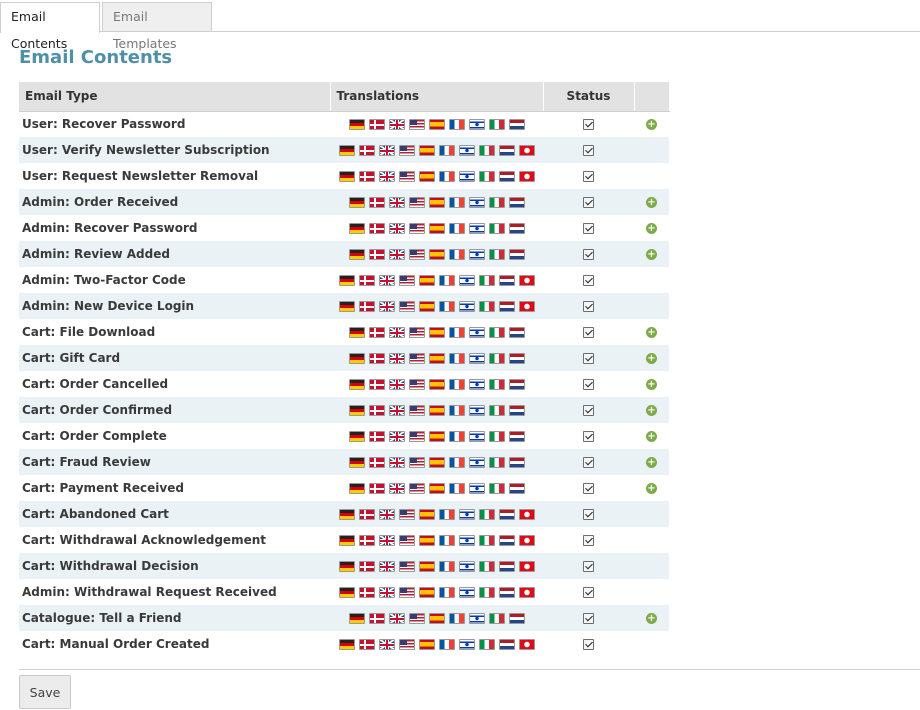 The image size is (920, 710). What do you see at coordinates (116, 644) in the screenshot?
I see `email-type-link: Cart: Manual Order Created` at bounding box center [116, 644].